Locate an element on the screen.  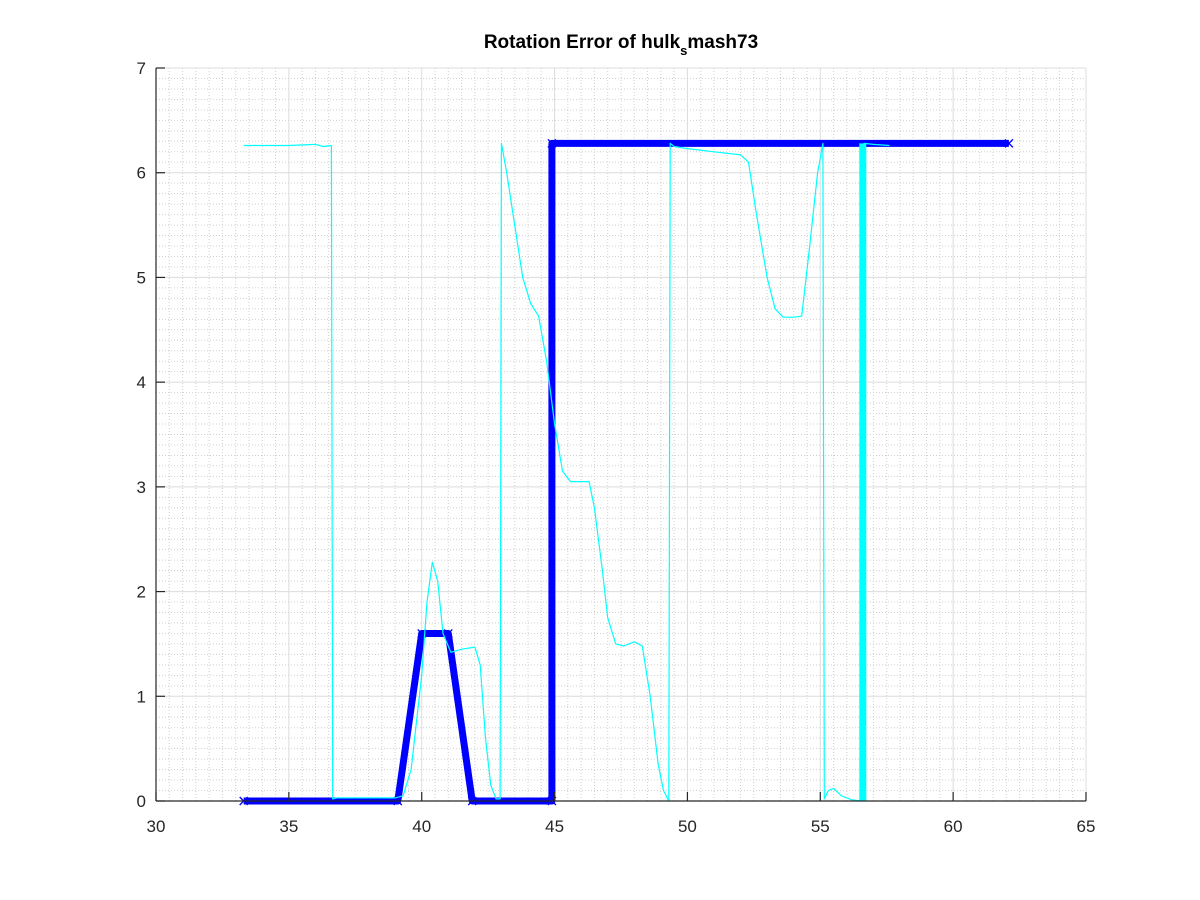
y-tick-label: 2 is located at coordinates (141, 592).